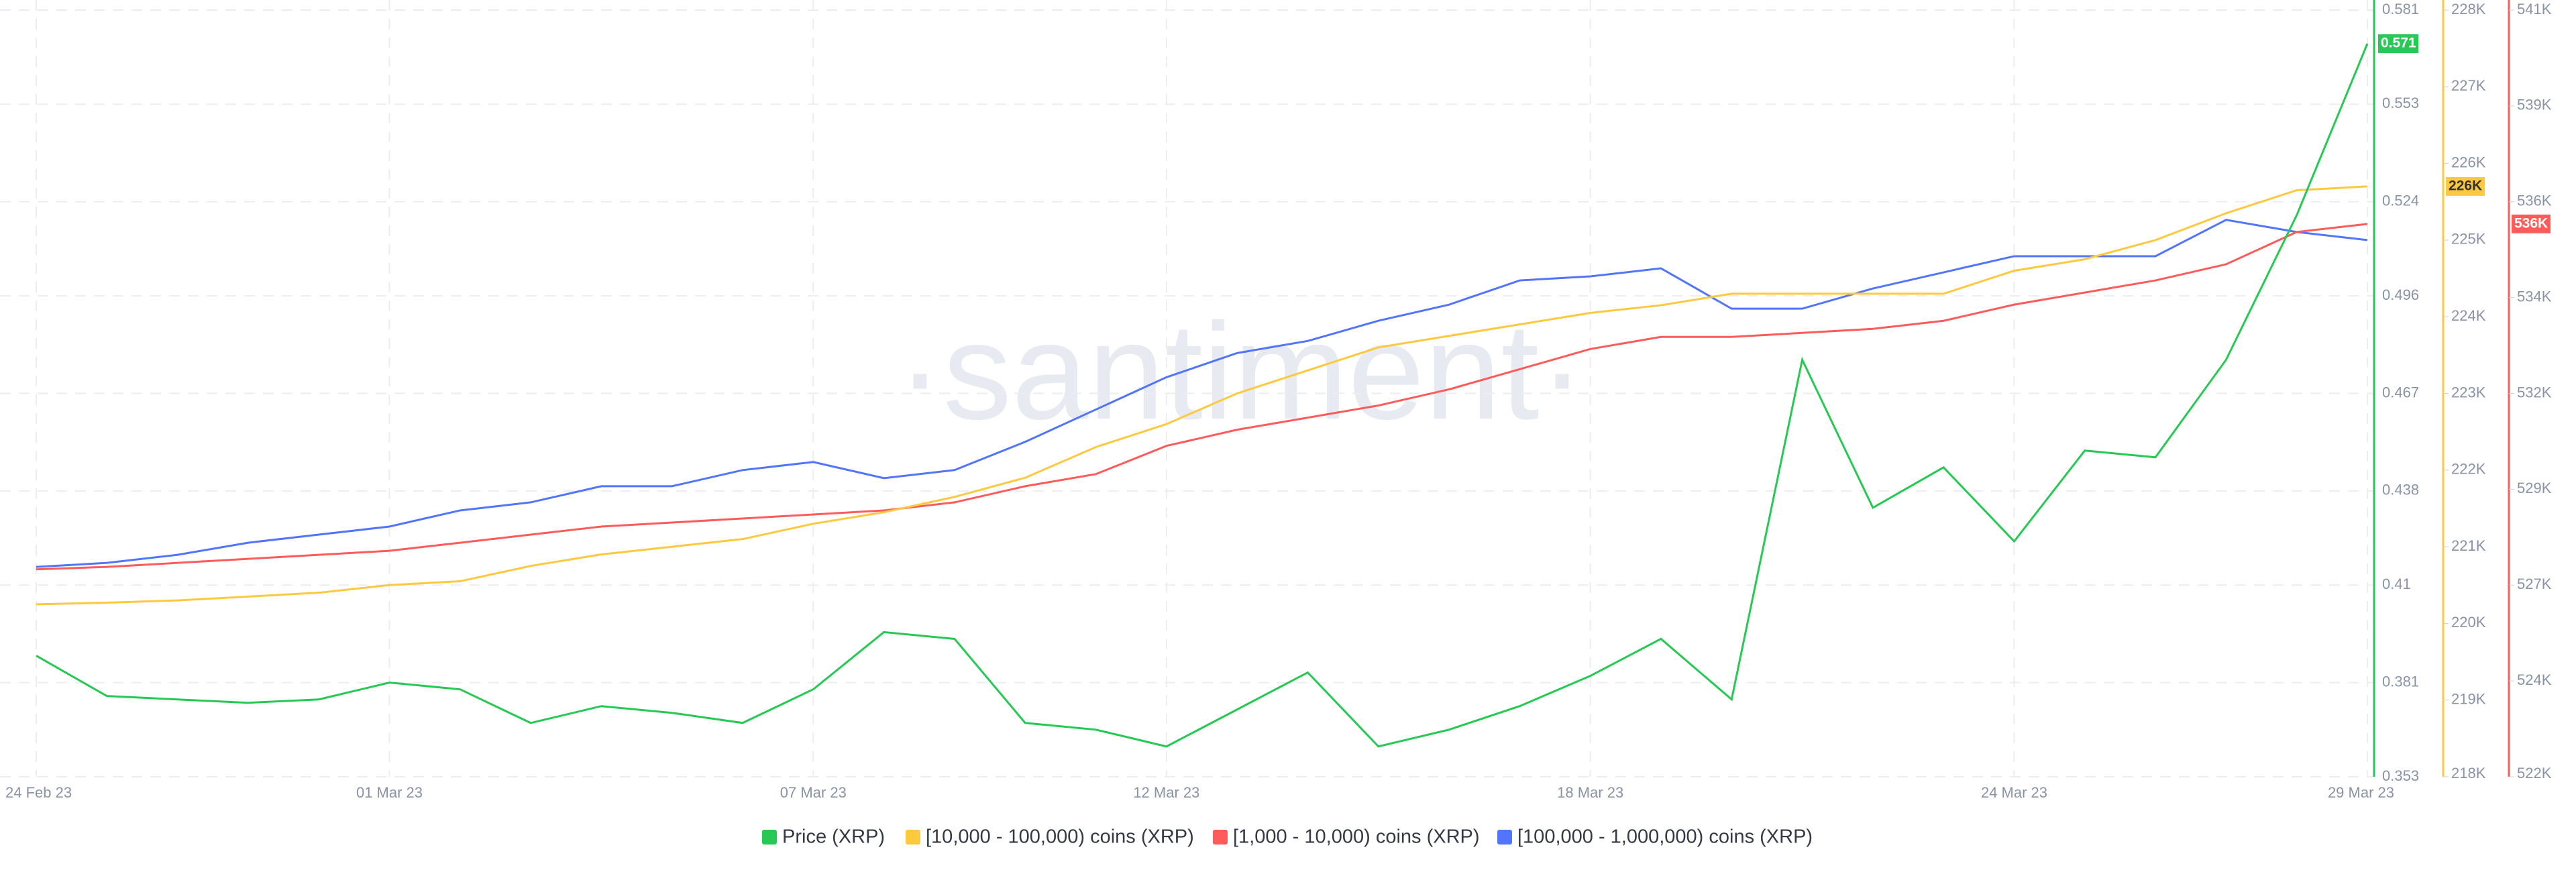 Image resolution: width=2576 pixels, height=872 pixels. What do you see at coordinates (2468, 9) in the screenshot?
I see `y2-tick-label: 228K` at bounding box center [2468, 9].